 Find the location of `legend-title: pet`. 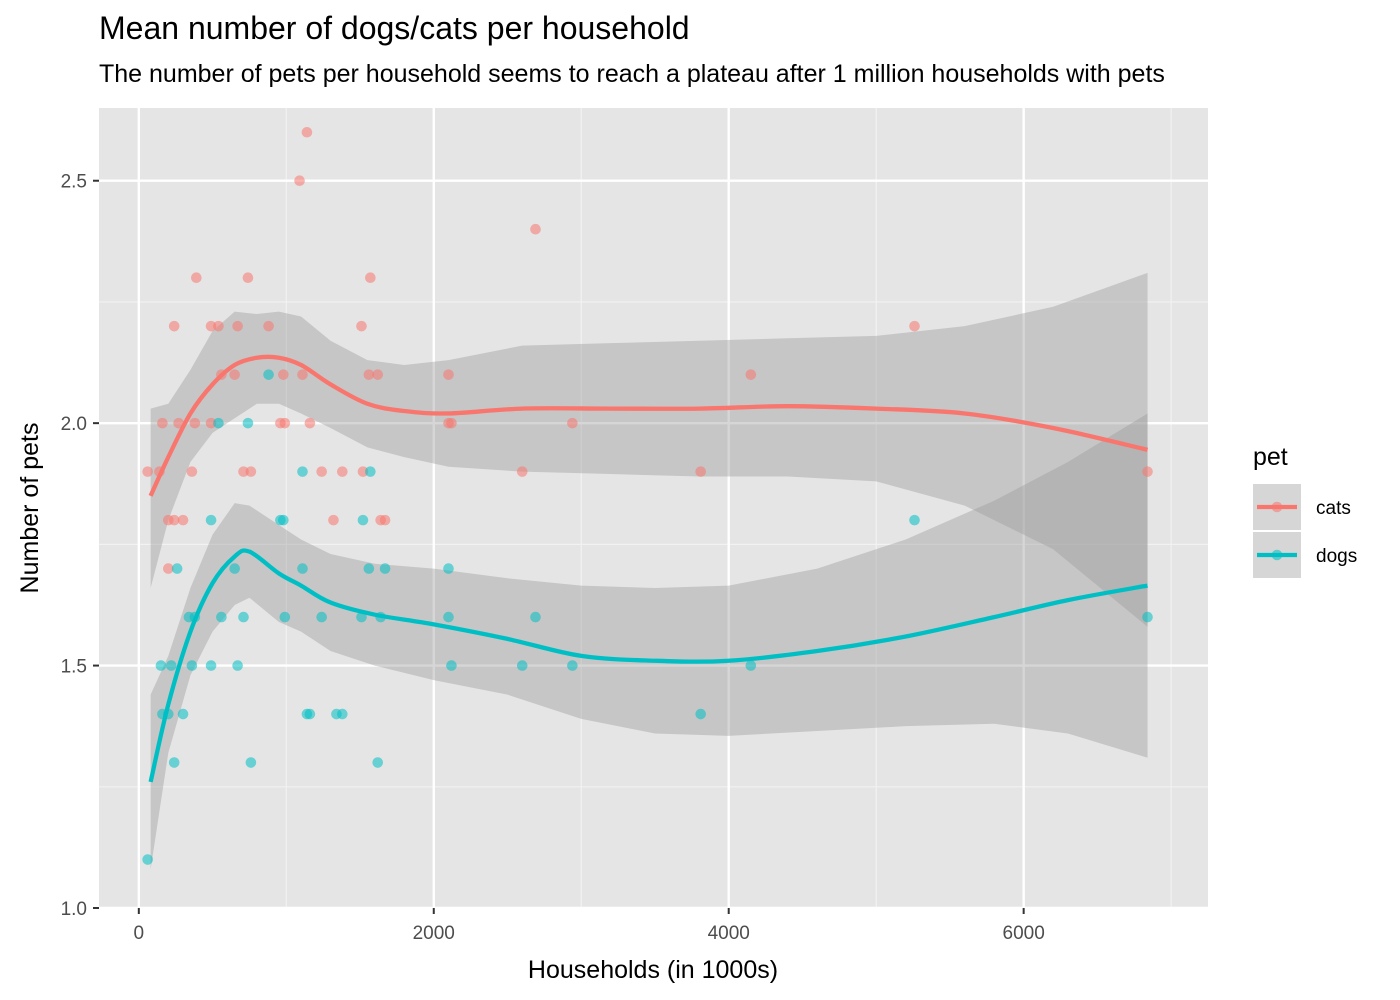

legend-title: pet is located at coordinates (1270, 457).